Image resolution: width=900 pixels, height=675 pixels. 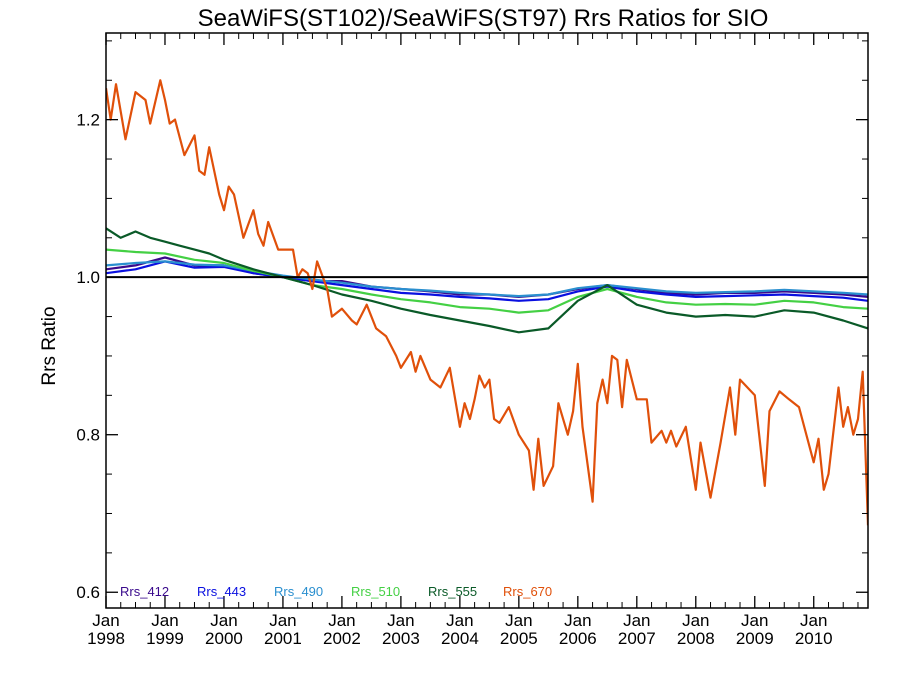 What do you see at coordinates (401, 638) in the screenshot?
I see `x-tick-label-year: 2003` at bounding box center [401, 638].